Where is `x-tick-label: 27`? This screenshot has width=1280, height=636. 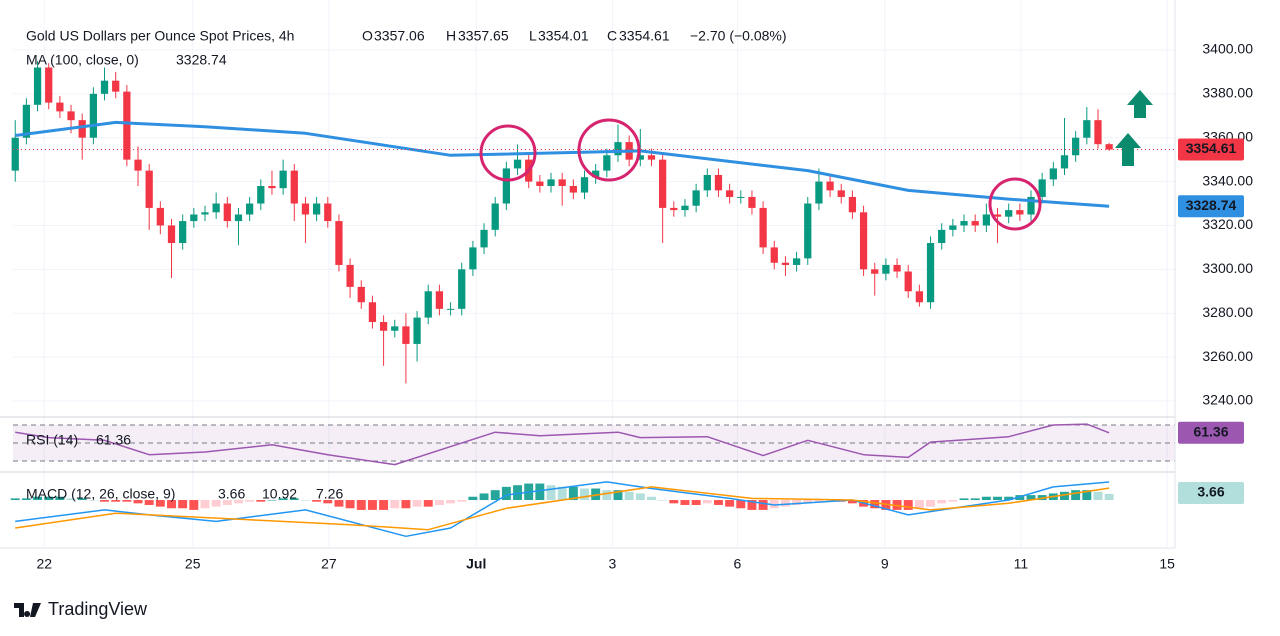
x-tick-label: 27 is located at coordinates (329, 564).